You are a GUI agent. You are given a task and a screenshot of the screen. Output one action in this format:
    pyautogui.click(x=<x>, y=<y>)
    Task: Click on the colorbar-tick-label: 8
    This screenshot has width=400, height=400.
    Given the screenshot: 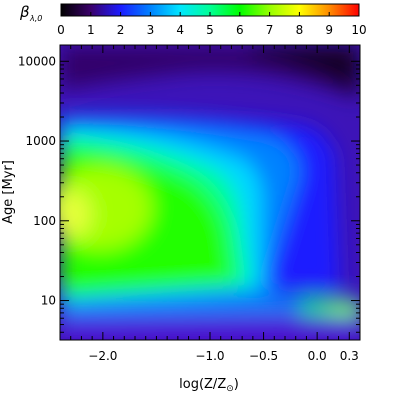 What is the action you would take?
    pyautogui.click(x=300, y=30)
    